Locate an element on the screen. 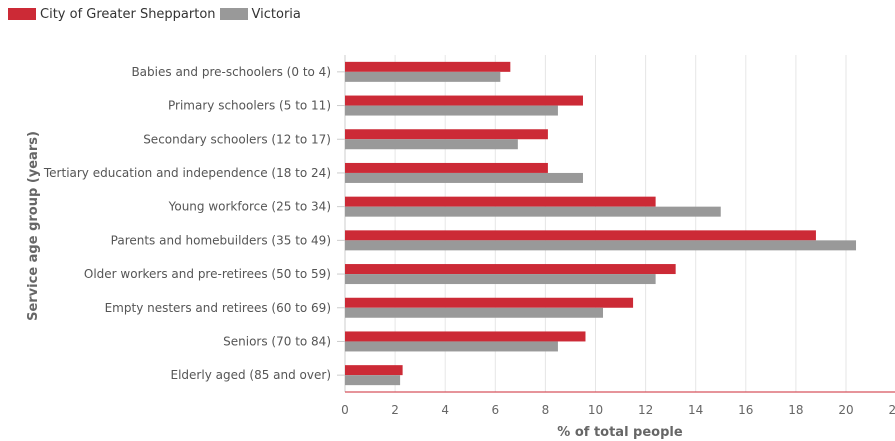 This screenshot has height=441, width=895. legend: City of Greater Shepparton Victoria is located at coordinates (156, 14).